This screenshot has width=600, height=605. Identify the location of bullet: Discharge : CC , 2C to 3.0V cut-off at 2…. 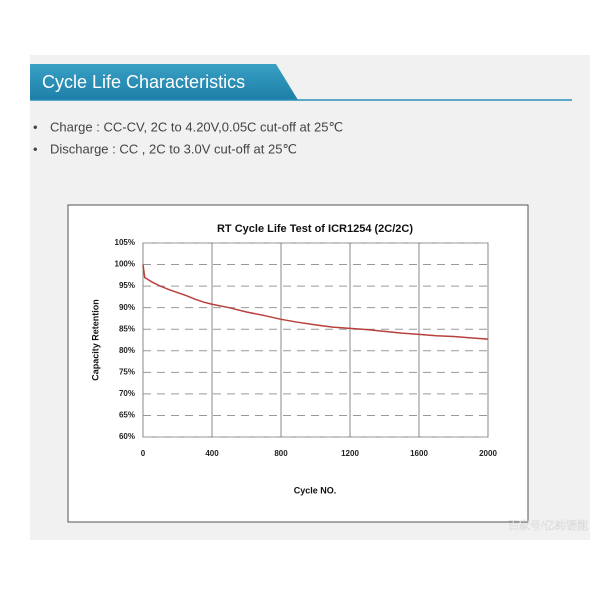
(173, 148).